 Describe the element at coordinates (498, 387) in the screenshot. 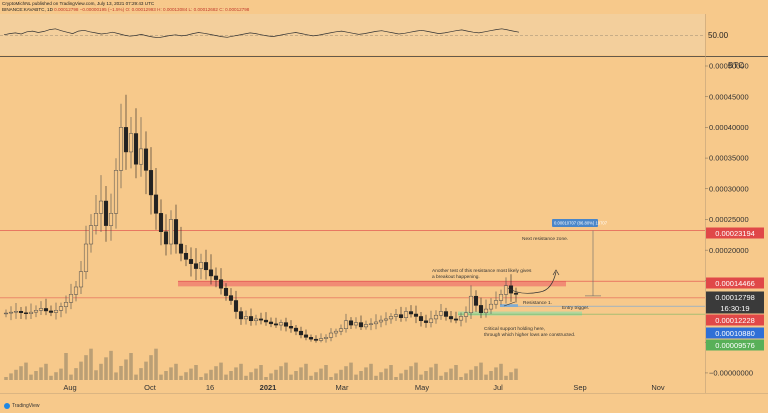

I see `x-tick-label: Jul` at that location.